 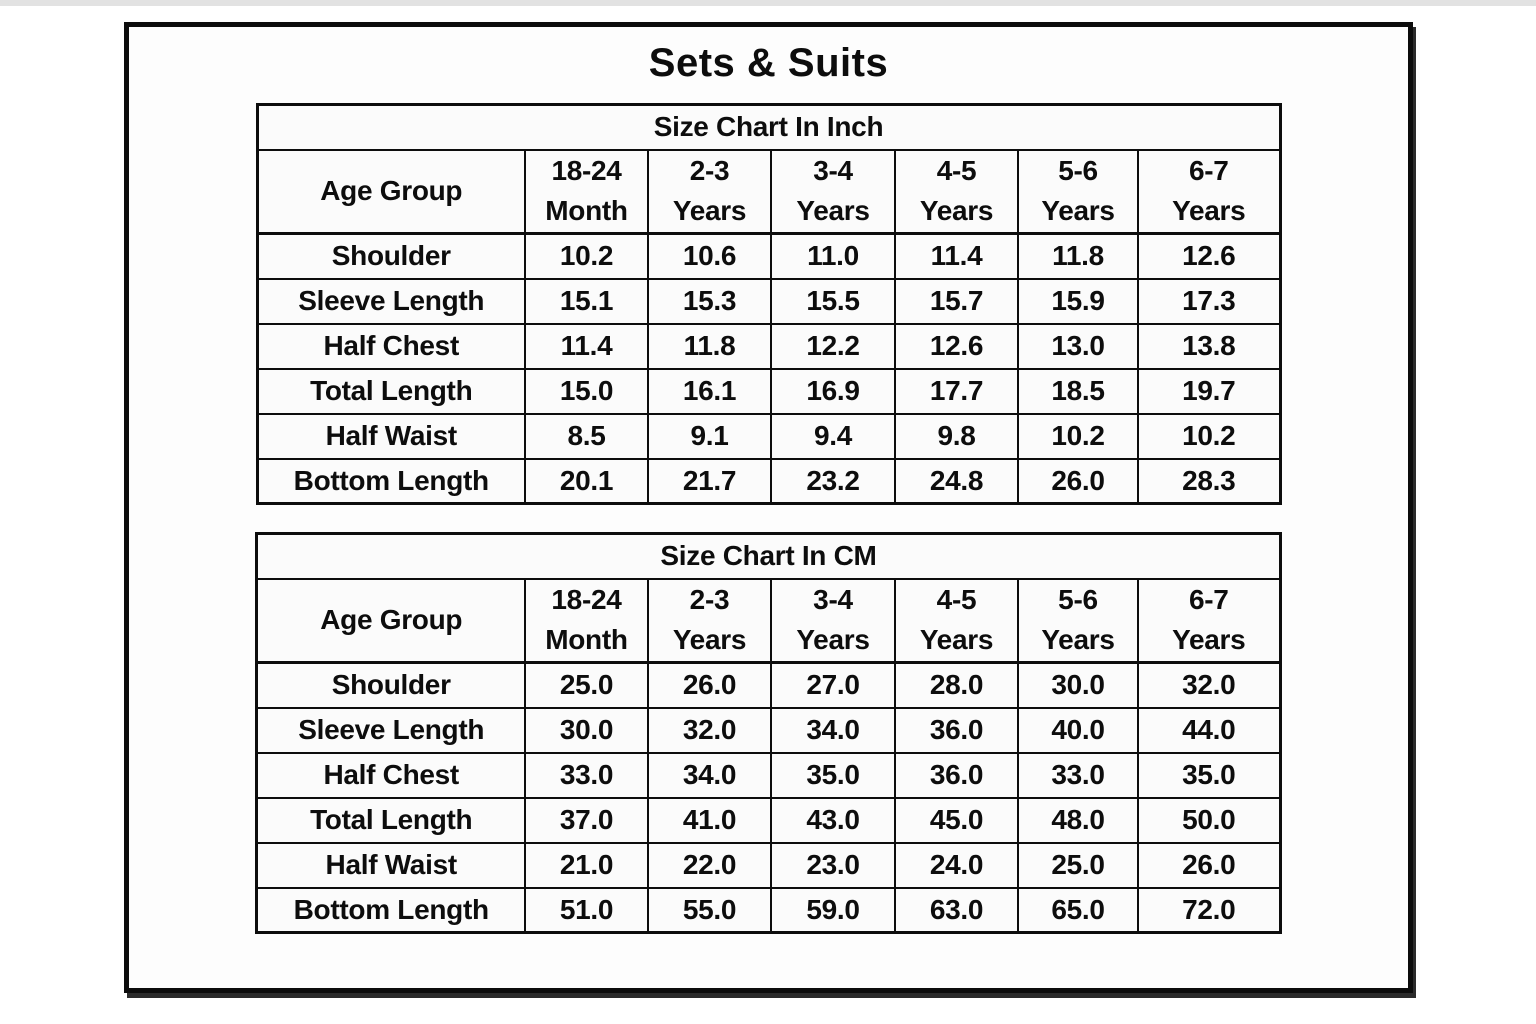 What do you see at coordinates (586, 391) in the screenshot?
I see `measurement-cell: 15.0` at bounding box center [586, 391].